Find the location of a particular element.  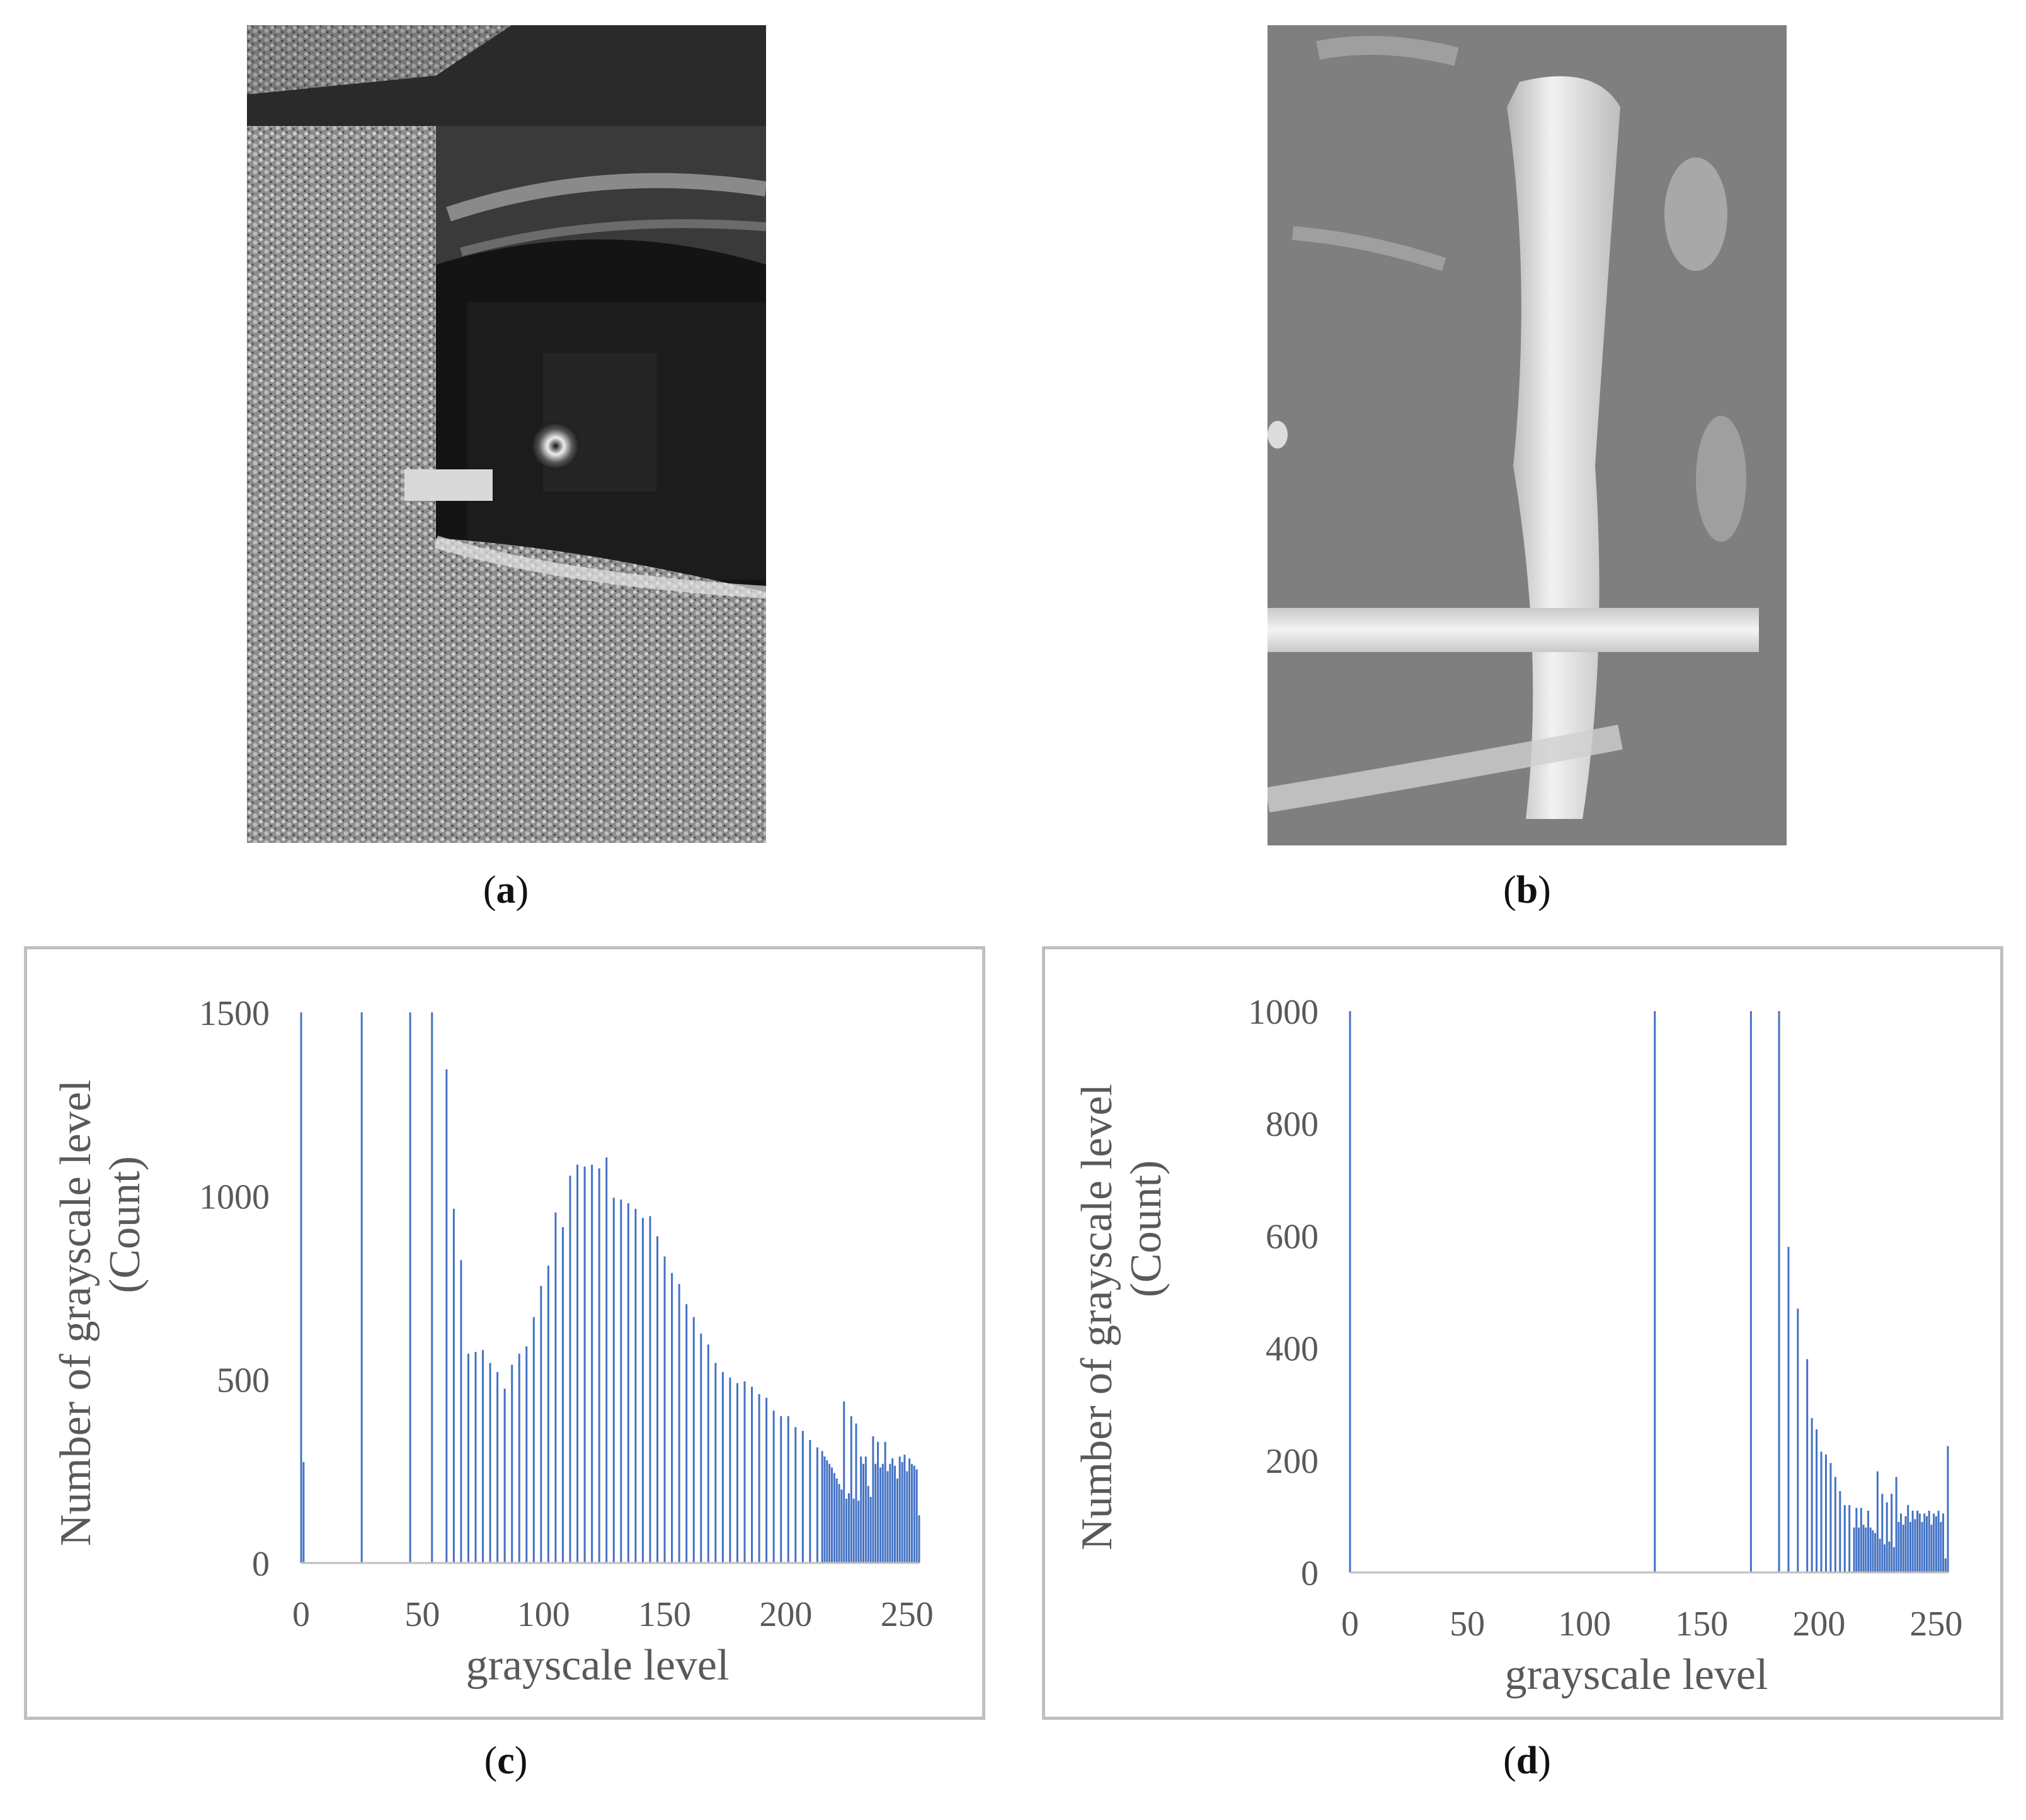

image-a-drawing is located at coordinates (506, 434).